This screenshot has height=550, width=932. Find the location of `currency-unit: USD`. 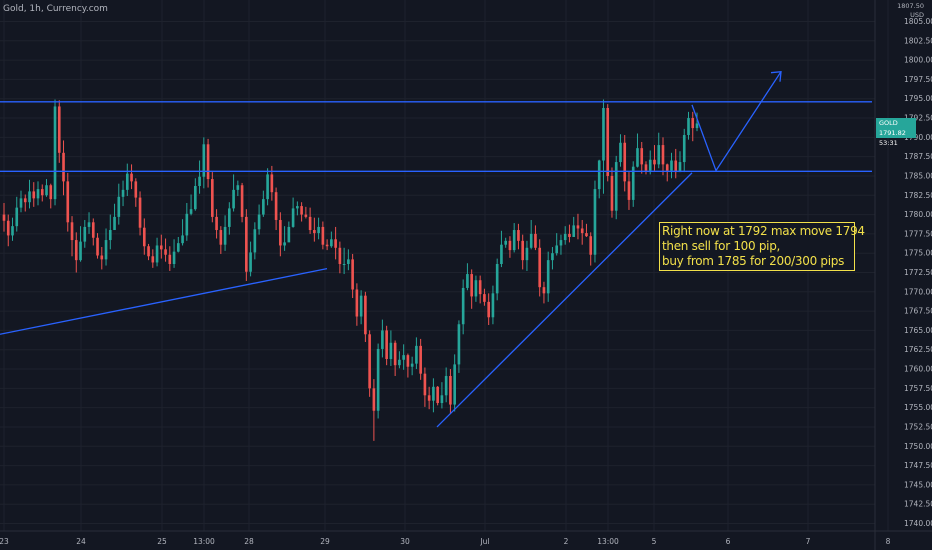

currency-unit: USD is located at coordinates (917, 15).